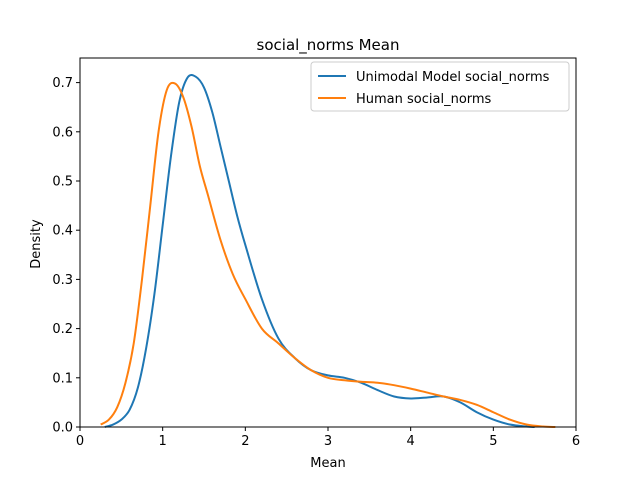  I want to click on y-tick-label: 0.5, so click(62, 182).